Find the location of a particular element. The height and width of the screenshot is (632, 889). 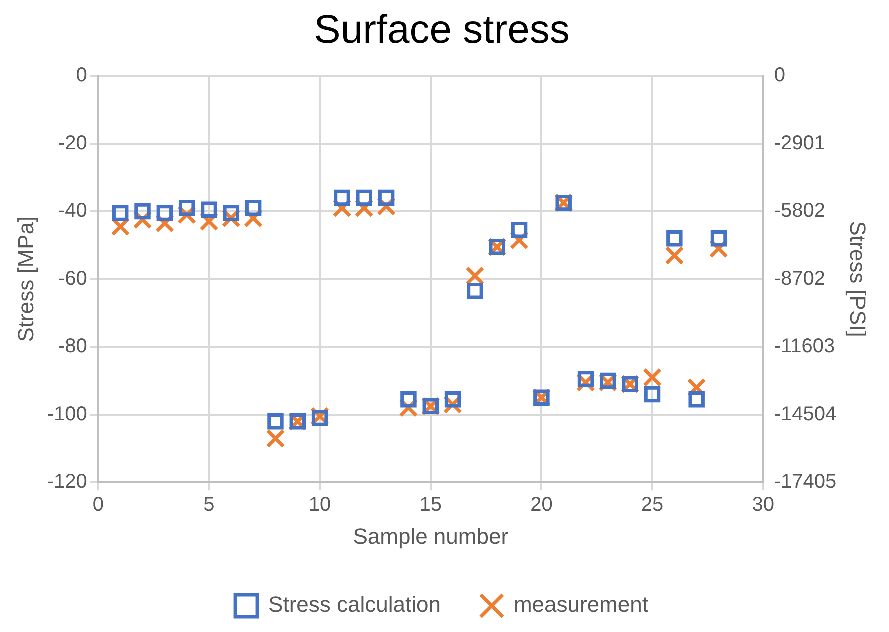

y2-tick-label: -2901 is located at coordinates (800, 143).